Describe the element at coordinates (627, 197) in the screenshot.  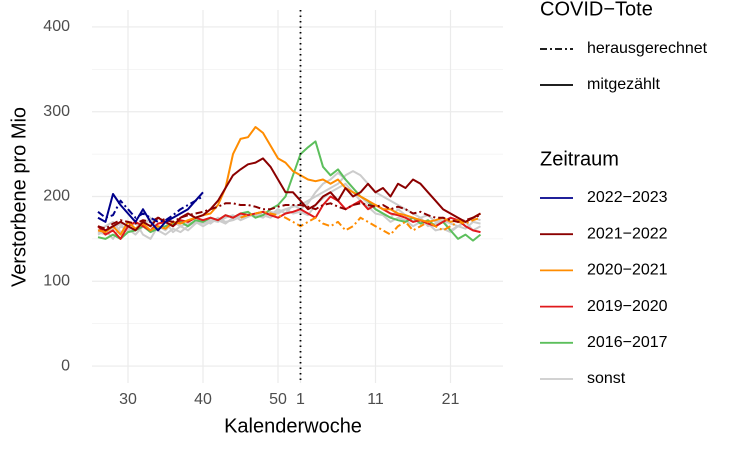
I see `legend-label: 2022−2023` at that location.